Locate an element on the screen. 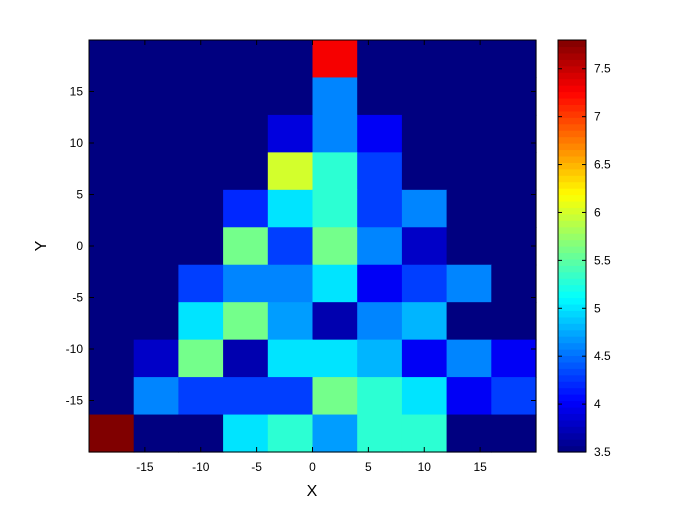 The image size is (677, 512). colorbar-tick-label: 6.5 is located at coordinates (602, 165).